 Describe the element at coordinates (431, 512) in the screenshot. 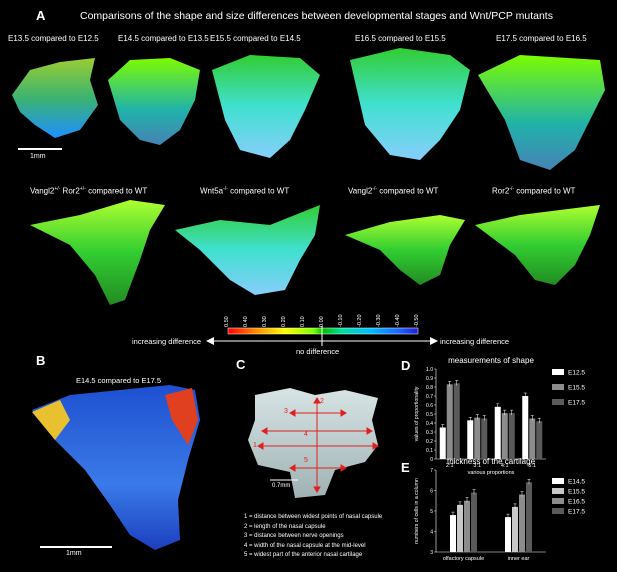

I see `y-tick-label: 5` at that location.